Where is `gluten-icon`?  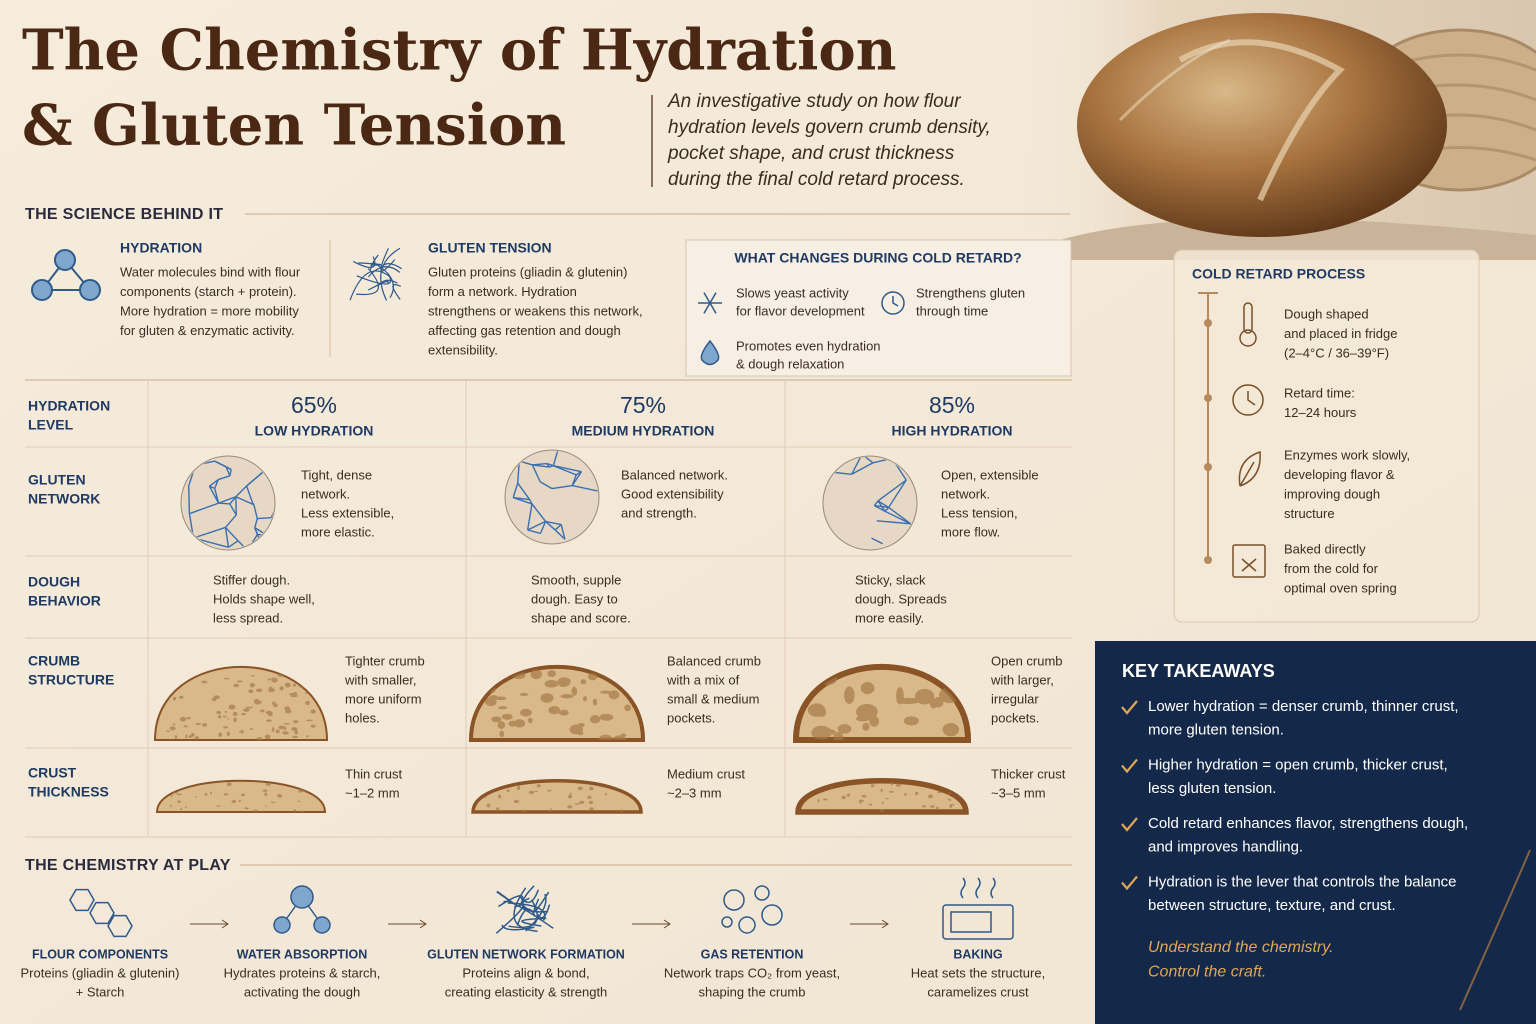
gluten-icon is located at coordinates (376, 274).